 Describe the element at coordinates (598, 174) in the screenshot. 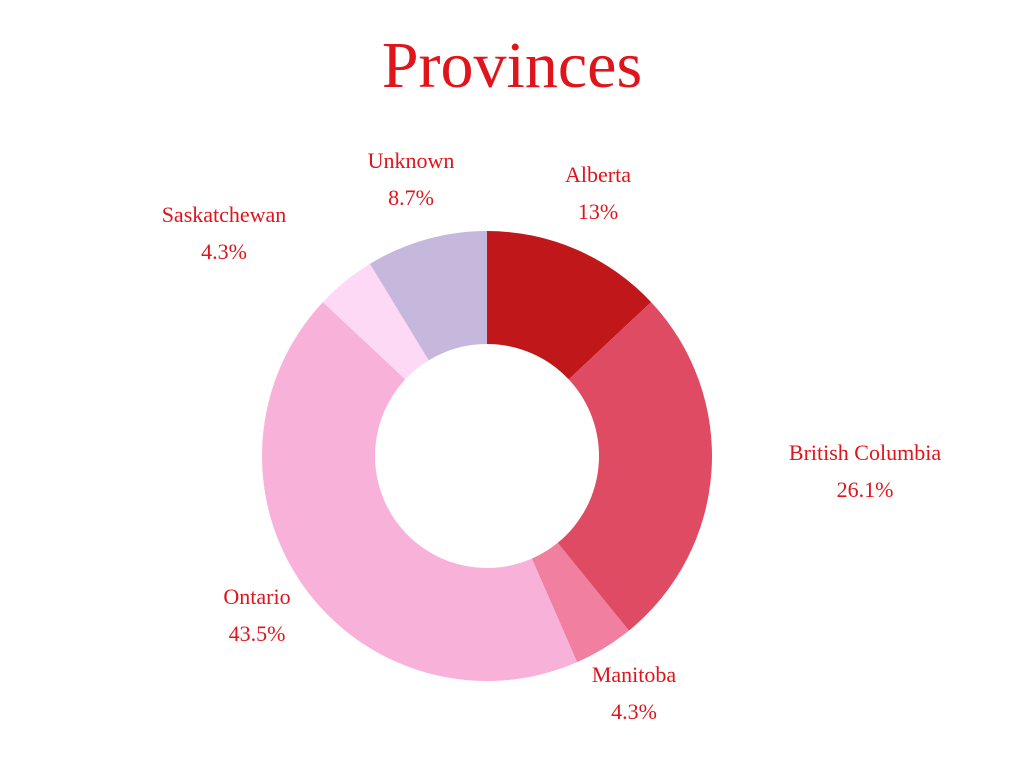

I see `slice-label: Alberta` at that location.